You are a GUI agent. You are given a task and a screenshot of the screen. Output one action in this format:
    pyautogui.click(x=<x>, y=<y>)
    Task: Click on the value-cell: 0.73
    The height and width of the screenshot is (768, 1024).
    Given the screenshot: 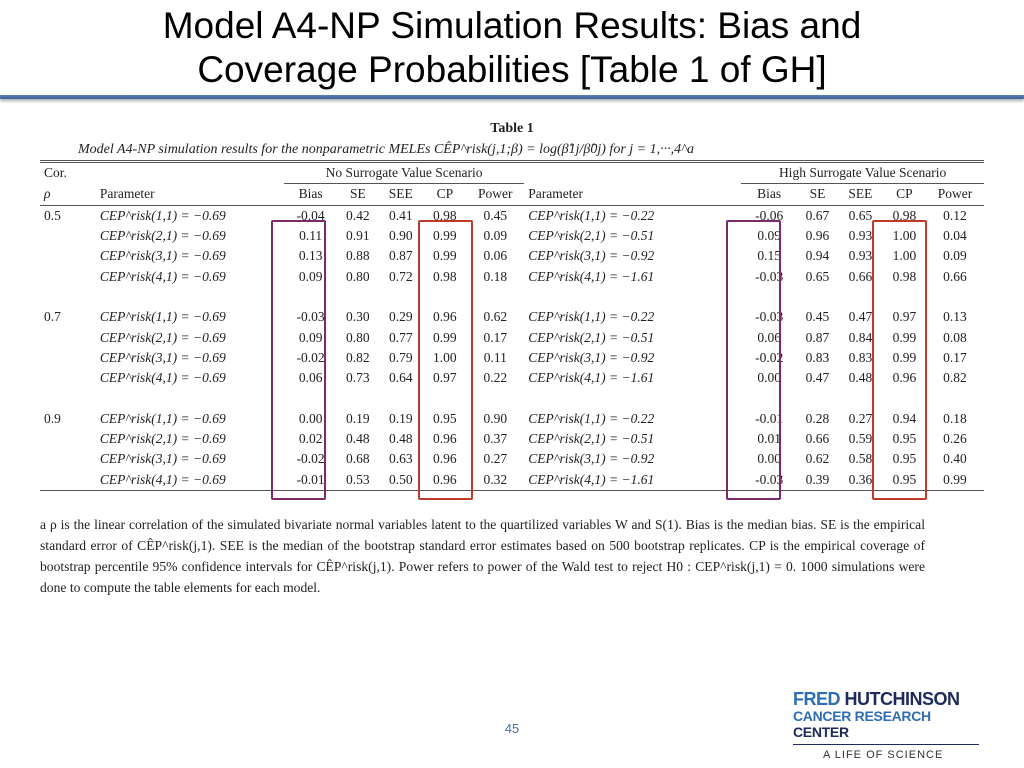 What is the action you would take?
    pyautogui.click(x=358, y=378)
    